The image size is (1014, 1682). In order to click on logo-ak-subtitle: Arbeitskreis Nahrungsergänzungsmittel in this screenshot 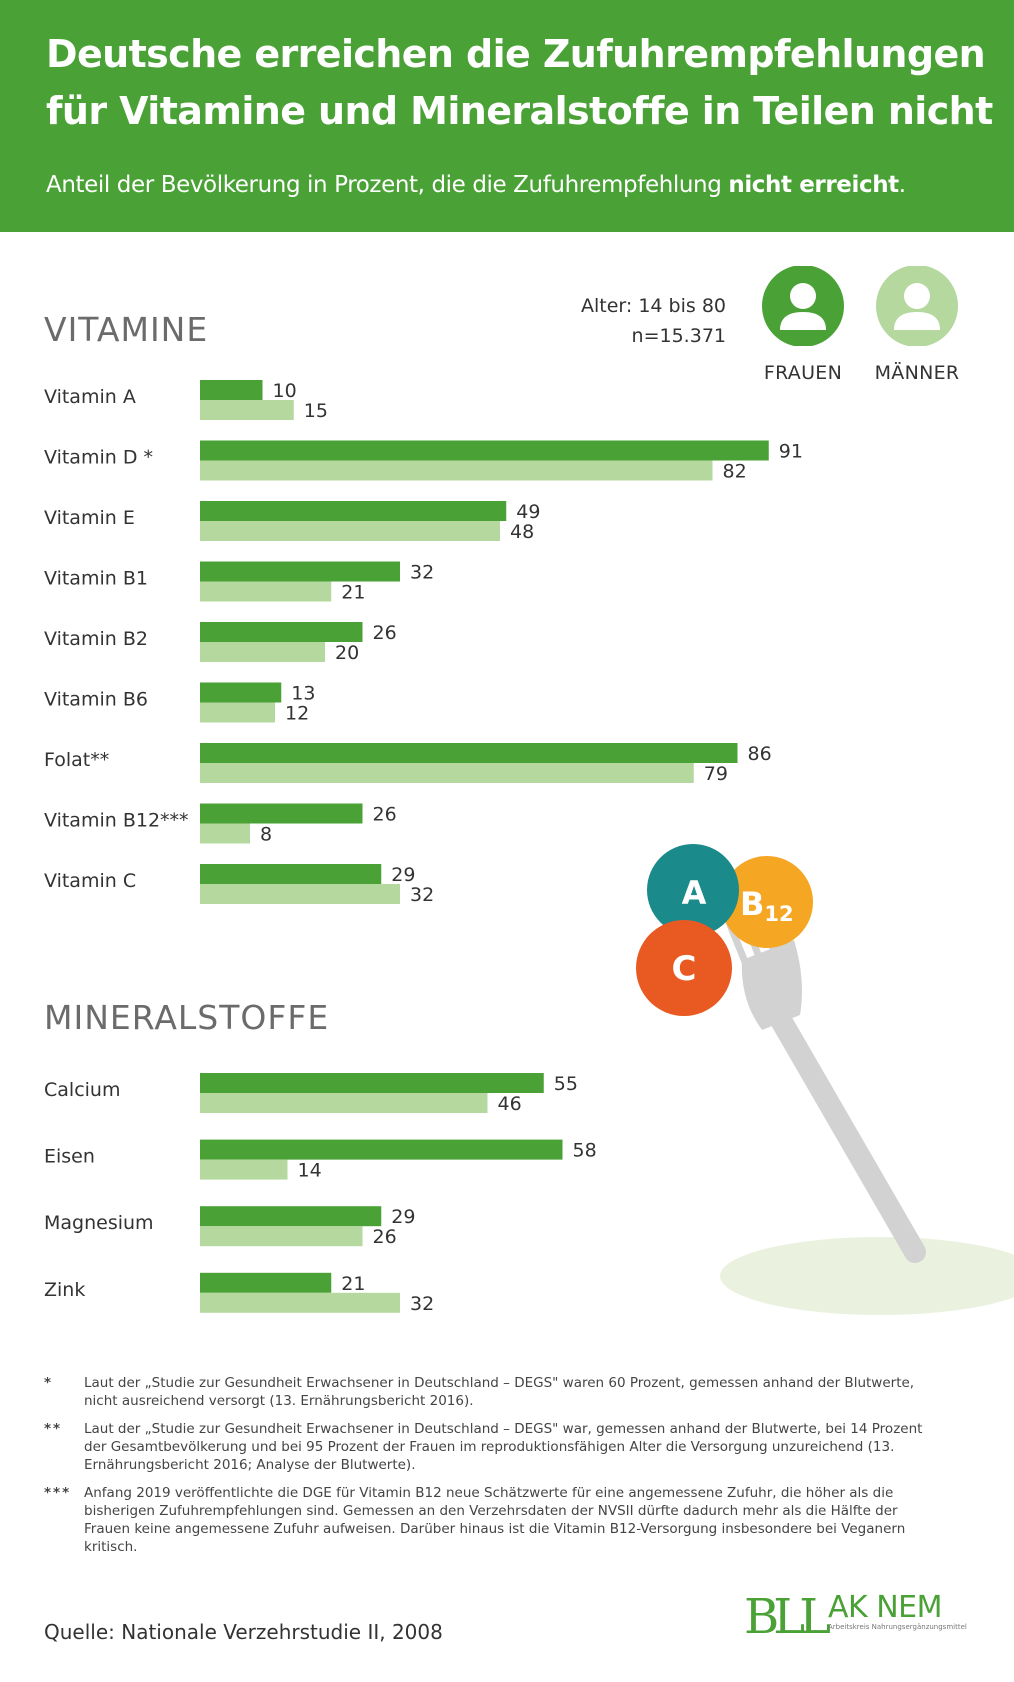, I will do `click(897, 1627)`.